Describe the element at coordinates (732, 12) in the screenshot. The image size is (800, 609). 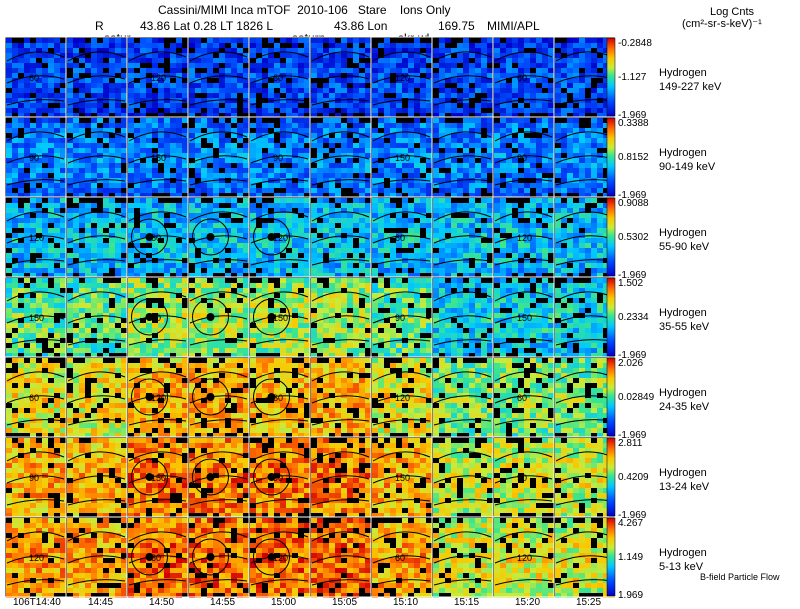
I see `units-label: Log Cnts` at that location.